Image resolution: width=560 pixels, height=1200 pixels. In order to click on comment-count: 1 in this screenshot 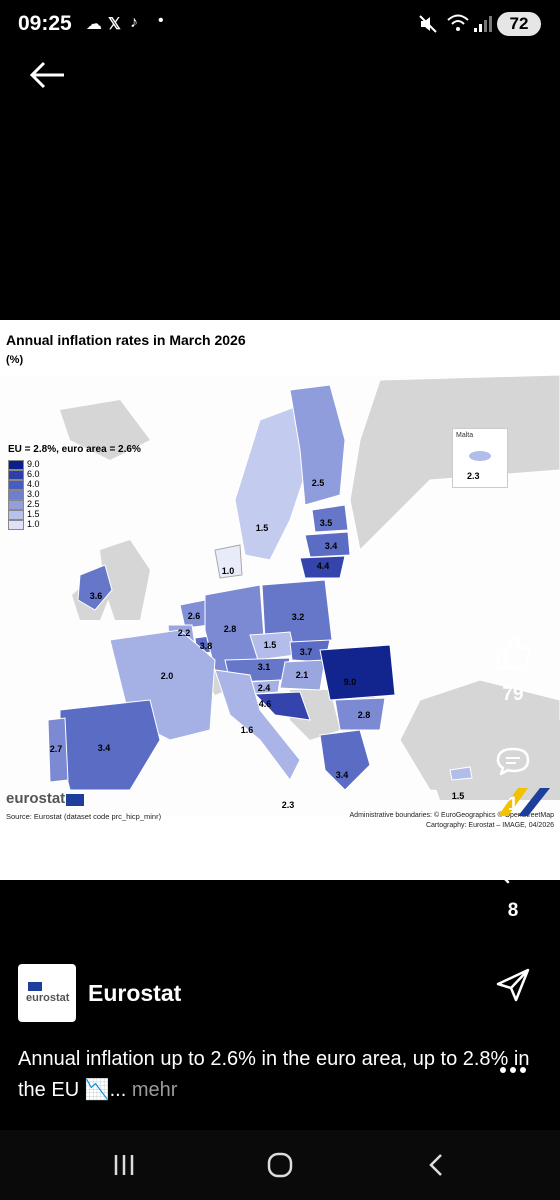, I will do `click(513, 804)`.